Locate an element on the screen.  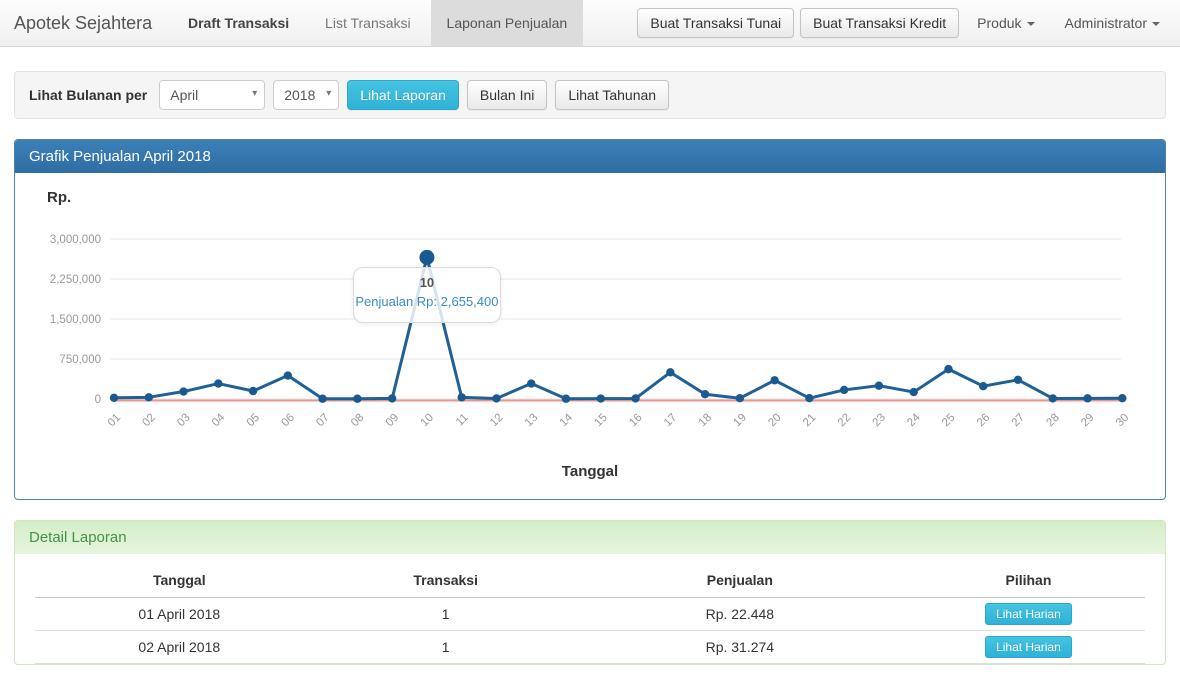
lihat-tahunan-button: Lihat Tahunan is located at coordinates (612, 95).